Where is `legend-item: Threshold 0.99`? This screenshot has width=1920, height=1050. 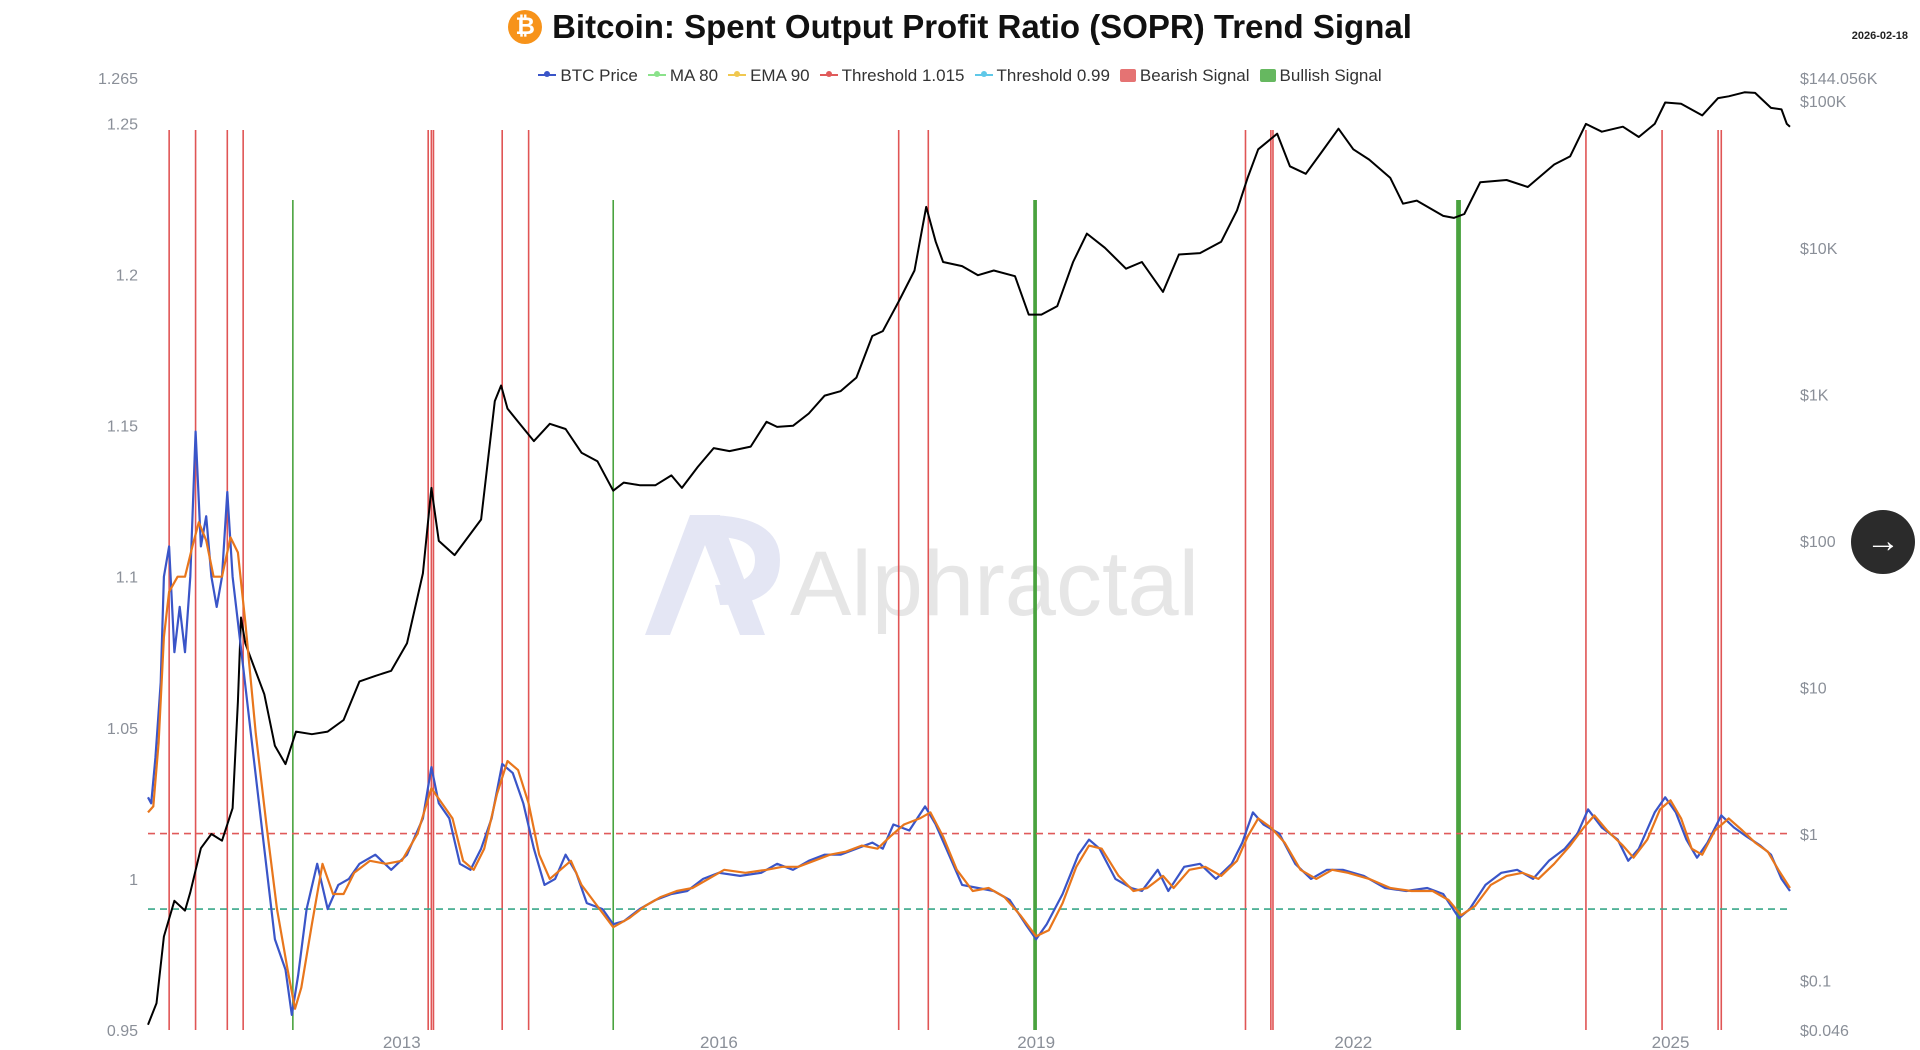
legend-item: Threshold 0.99 is located at coordinates (1042, 76).